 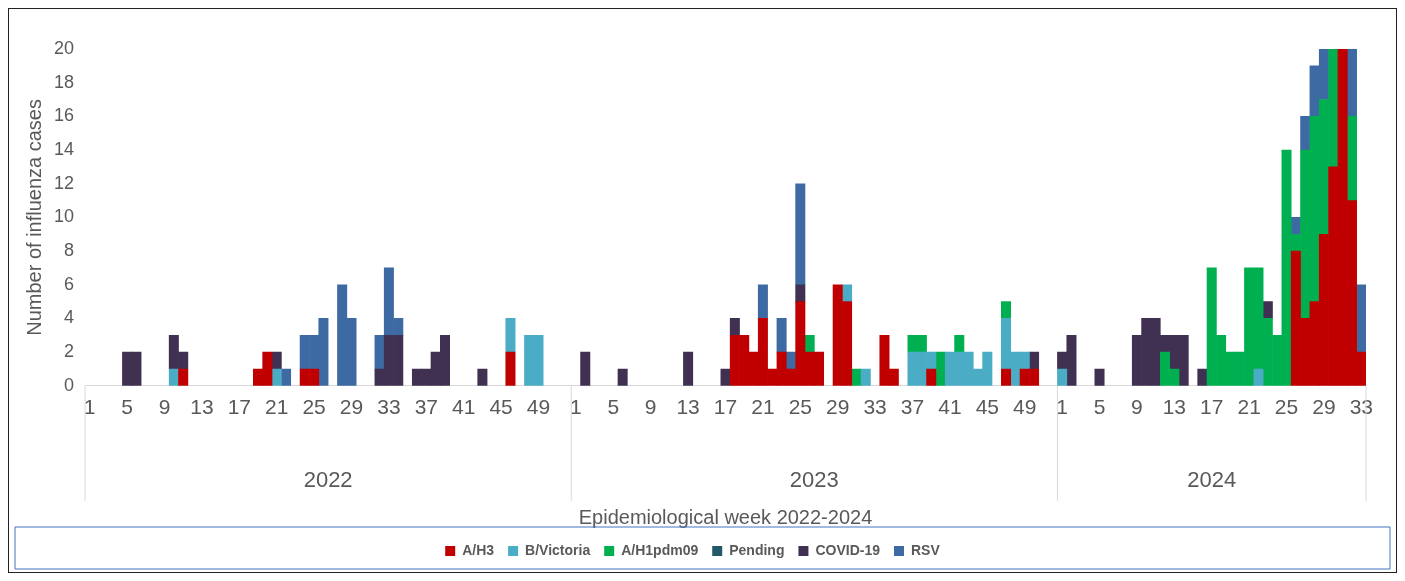 What do you see at coordinates (725, 516) in the screenshot?
I see `x-axis-title: Epidemiological week 2022-2024` at bounding box center [725, 516].